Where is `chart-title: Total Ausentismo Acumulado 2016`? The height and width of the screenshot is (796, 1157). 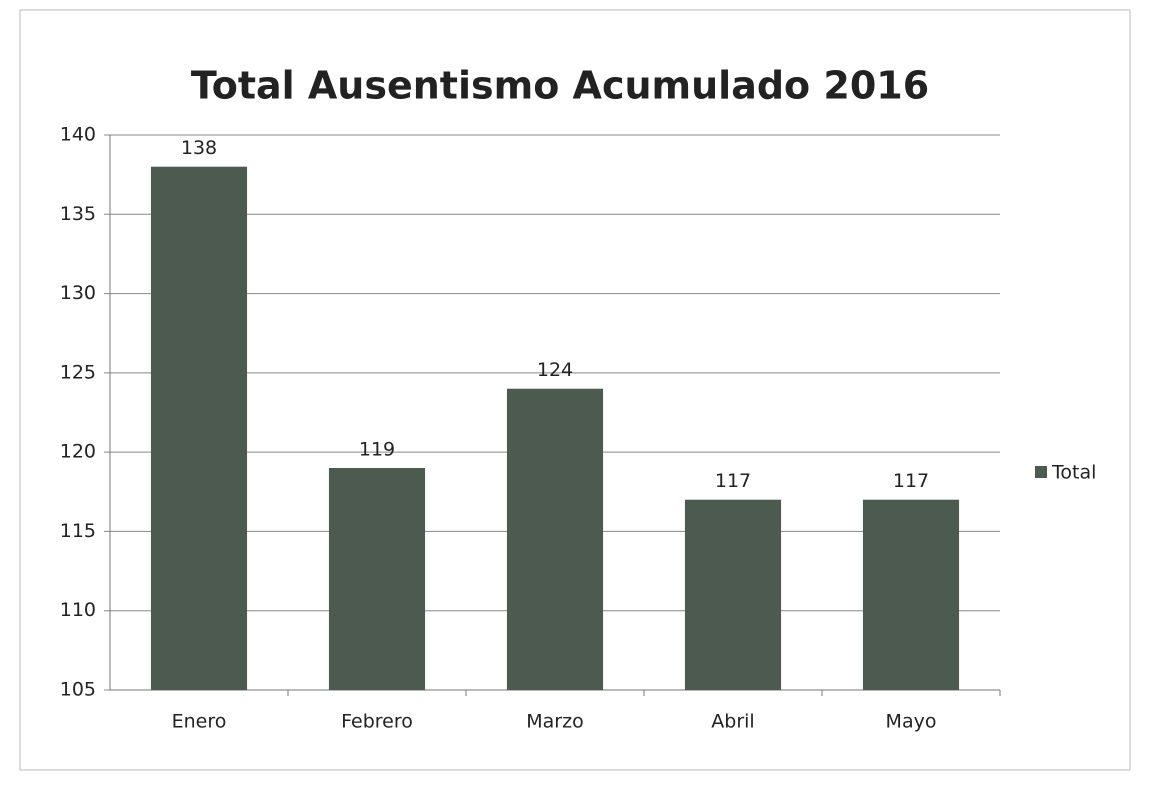
chart-title: Total Ausentismo Acumulado 2016 is located at coordinates (560, 86).